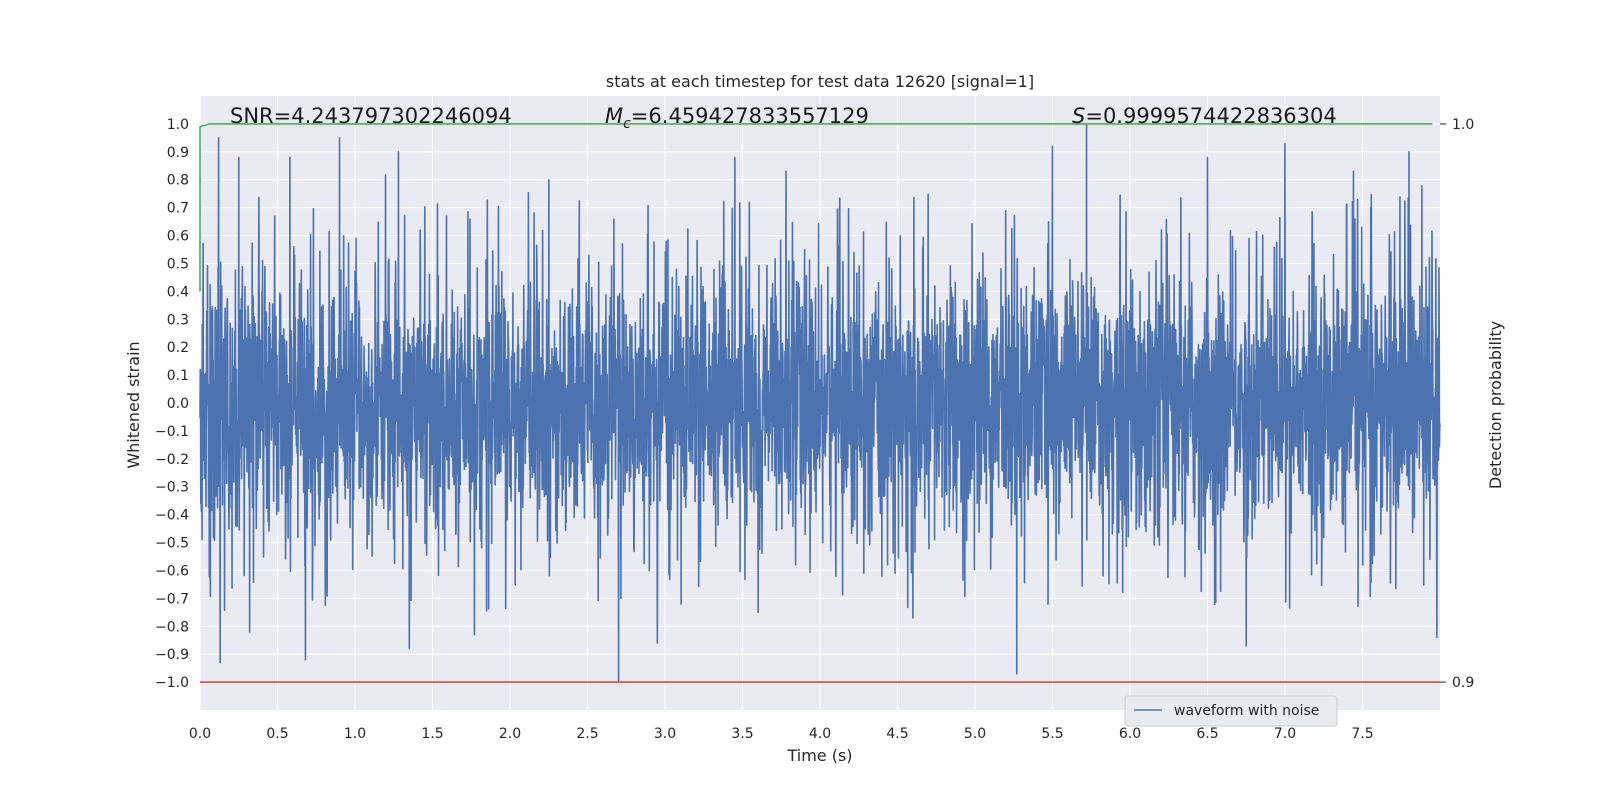 The image size is (1600, 800). What do you see at coordinates (819, 755) in the screenshot?
I see `x-axis-label: Time (s)` at bounding box center [819, 755].